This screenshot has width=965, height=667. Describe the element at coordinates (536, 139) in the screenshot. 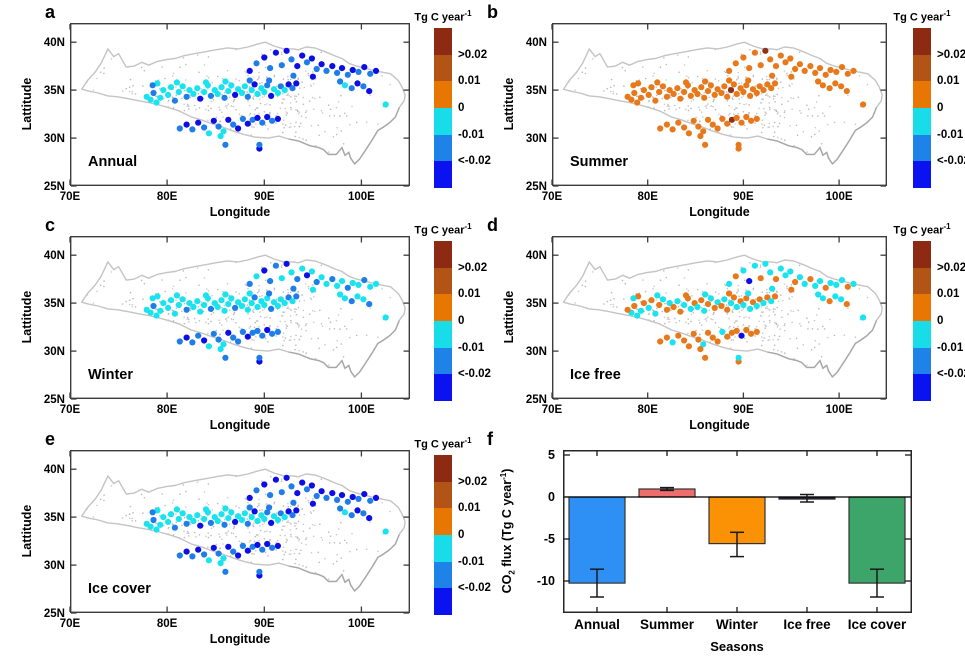

I see `y-tick-label: 30N` at that location.